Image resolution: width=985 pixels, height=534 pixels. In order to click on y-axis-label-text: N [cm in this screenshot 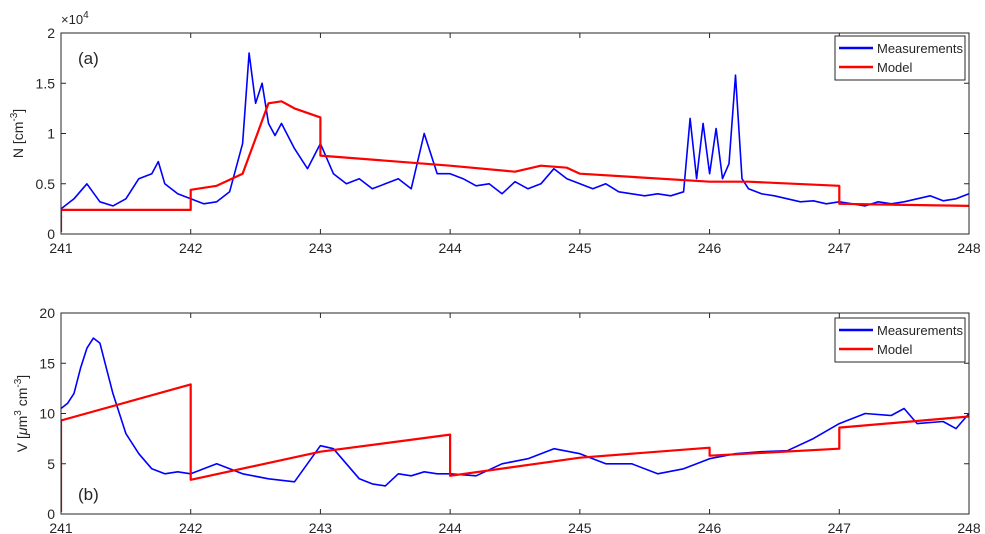, I will do `click(18, 140)`.